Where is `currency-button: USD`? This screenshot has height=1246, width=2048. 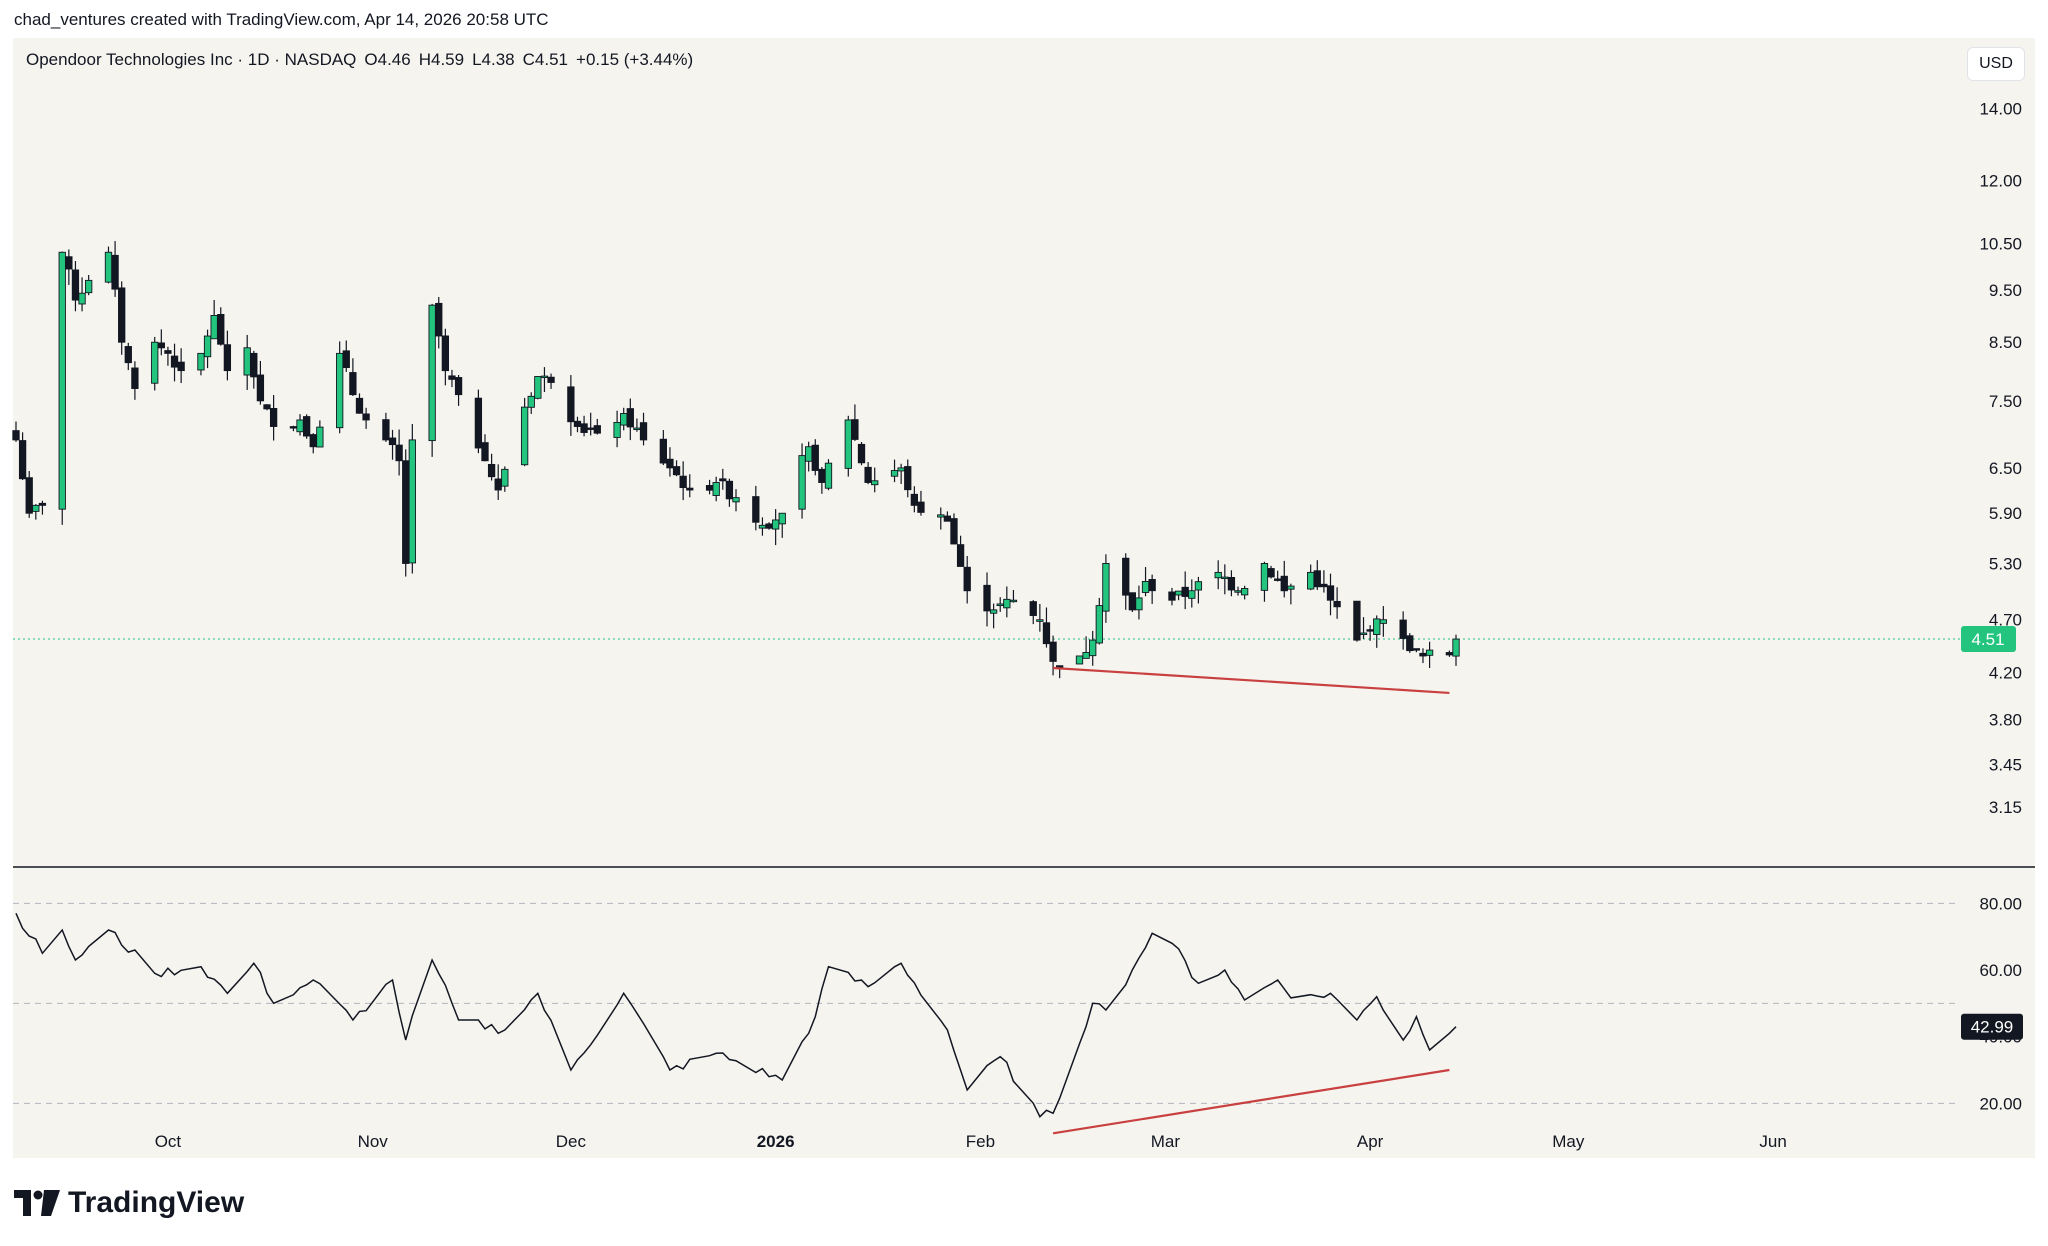 currency-button: USD is located at coordinates (1996, 64).